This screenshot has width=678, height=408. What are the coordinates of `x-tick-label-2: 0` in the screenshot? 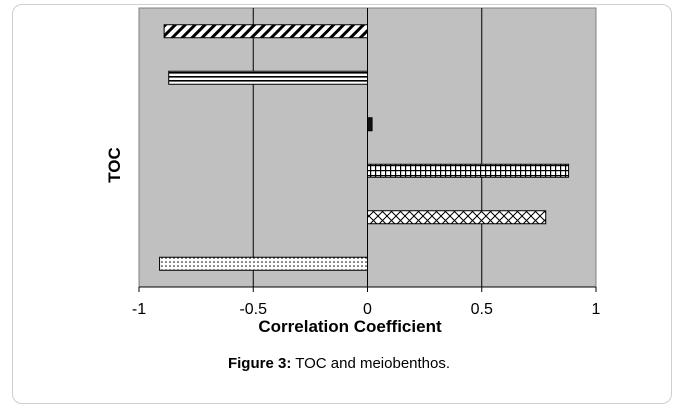 It's located at (367, 309).